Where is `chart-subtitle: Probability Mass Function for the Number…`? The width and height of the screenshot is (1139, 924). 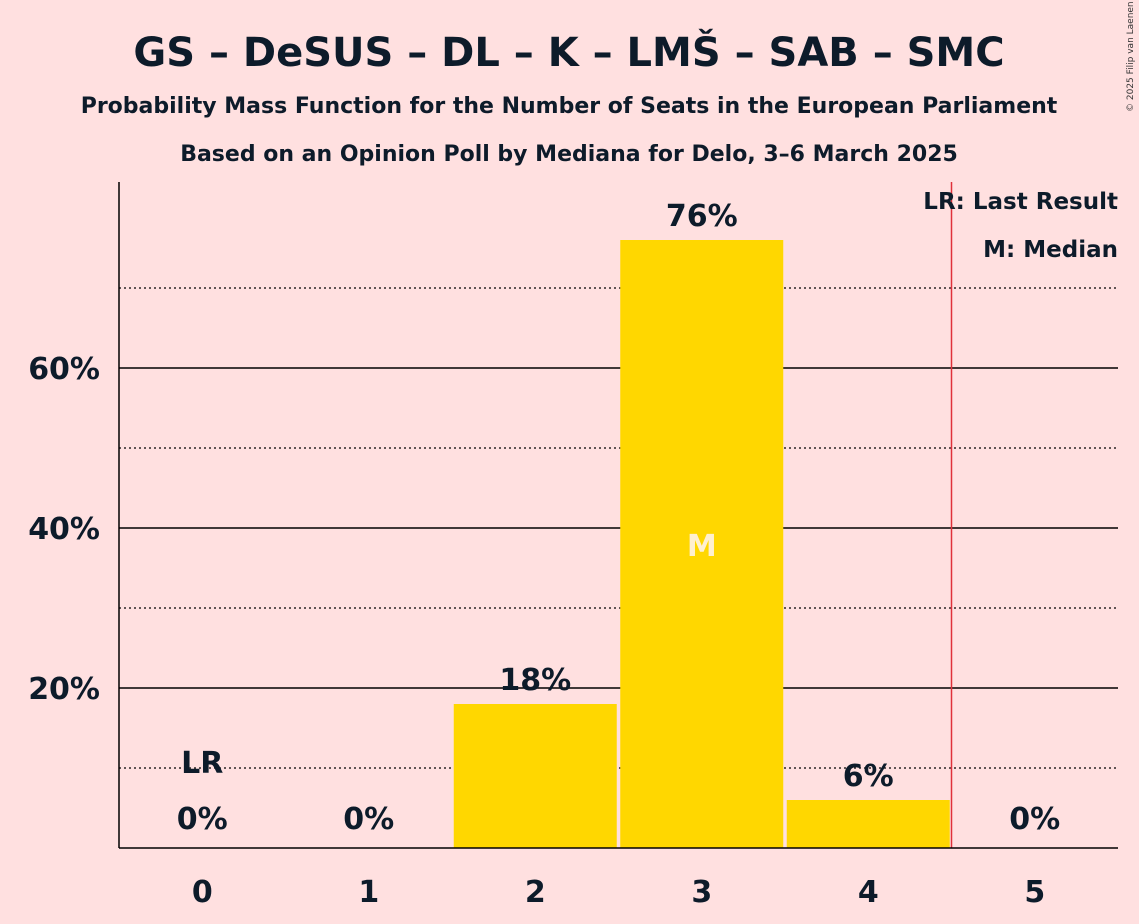 chart-subtitle: Probability Mass Function for the Number… is located at coordinates (569, 106).